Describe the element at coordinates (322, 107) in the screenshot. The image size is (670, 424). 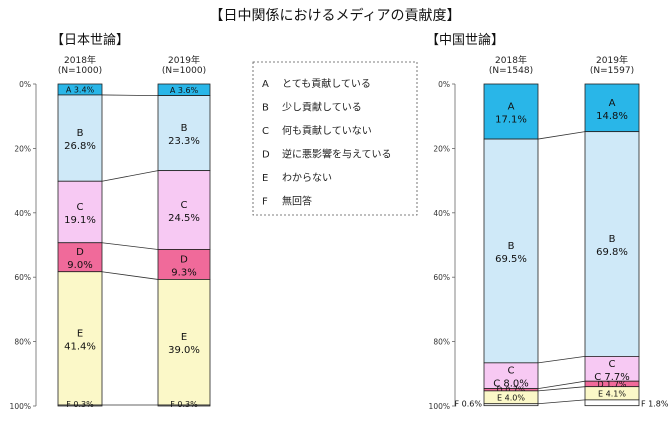
I see `legend-label: 少し貢献している` at that location.